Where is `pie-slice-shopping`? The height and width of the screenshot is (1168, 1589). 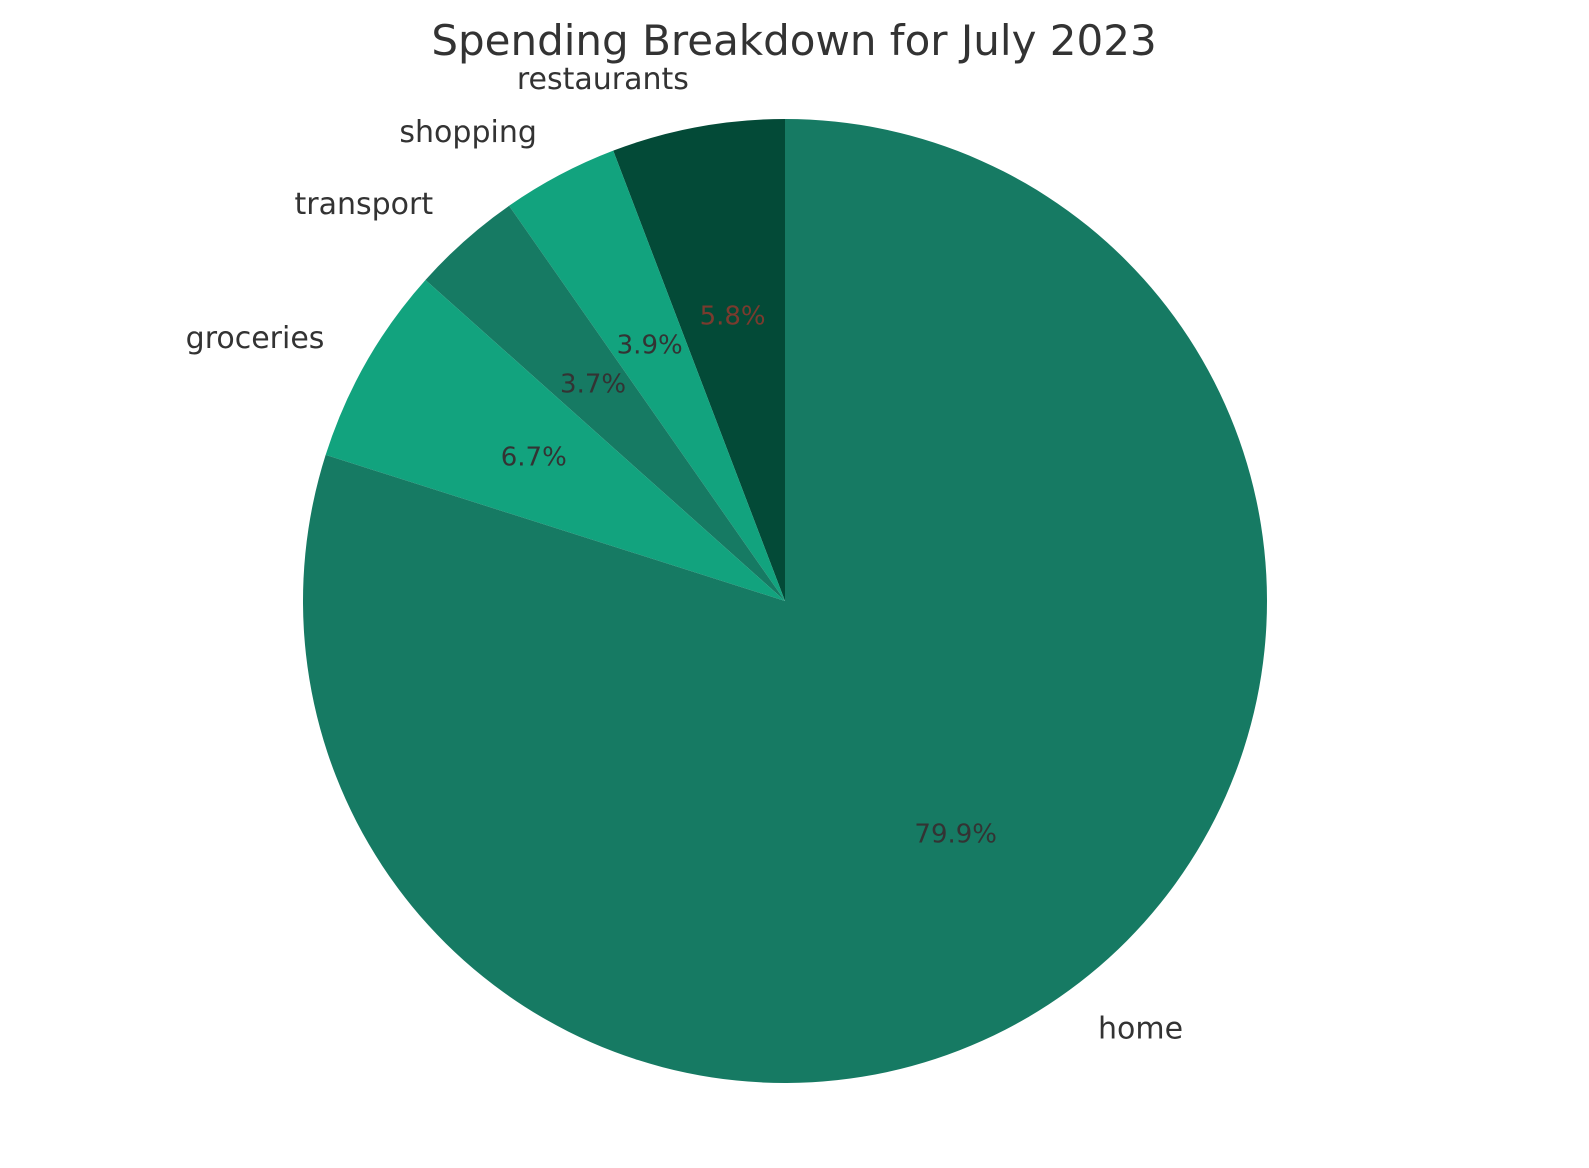
pie-slice-shopping is located at coordinates (647, 375).